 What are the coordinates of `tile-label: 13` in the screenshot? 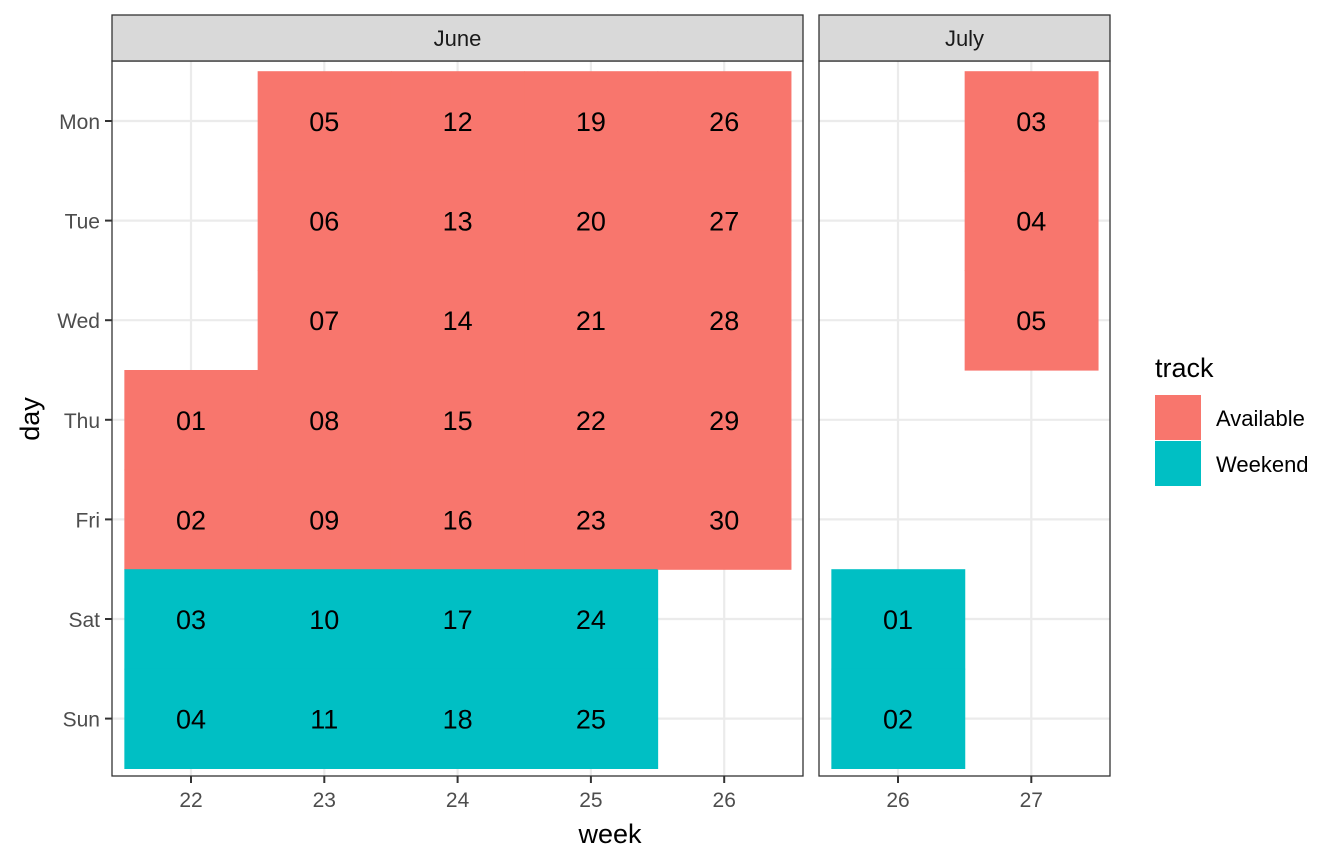 It's located at (458, 222).